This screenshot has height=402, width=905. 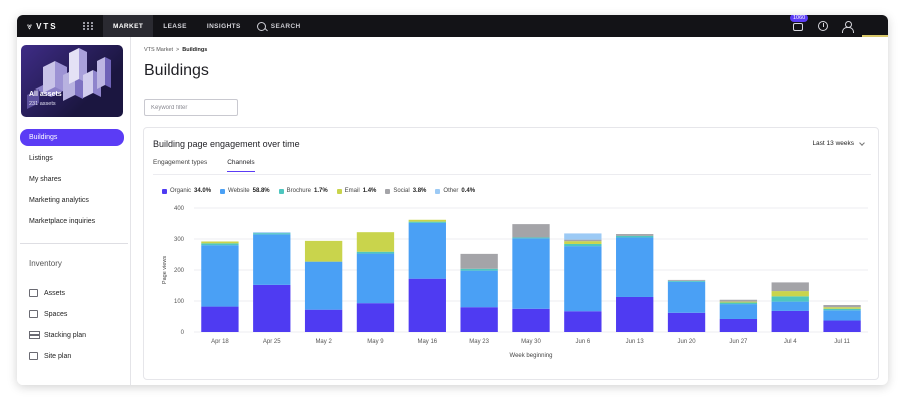 I want to click on sidebar-item-my-shares: My shares, so click(x=45, y=179).